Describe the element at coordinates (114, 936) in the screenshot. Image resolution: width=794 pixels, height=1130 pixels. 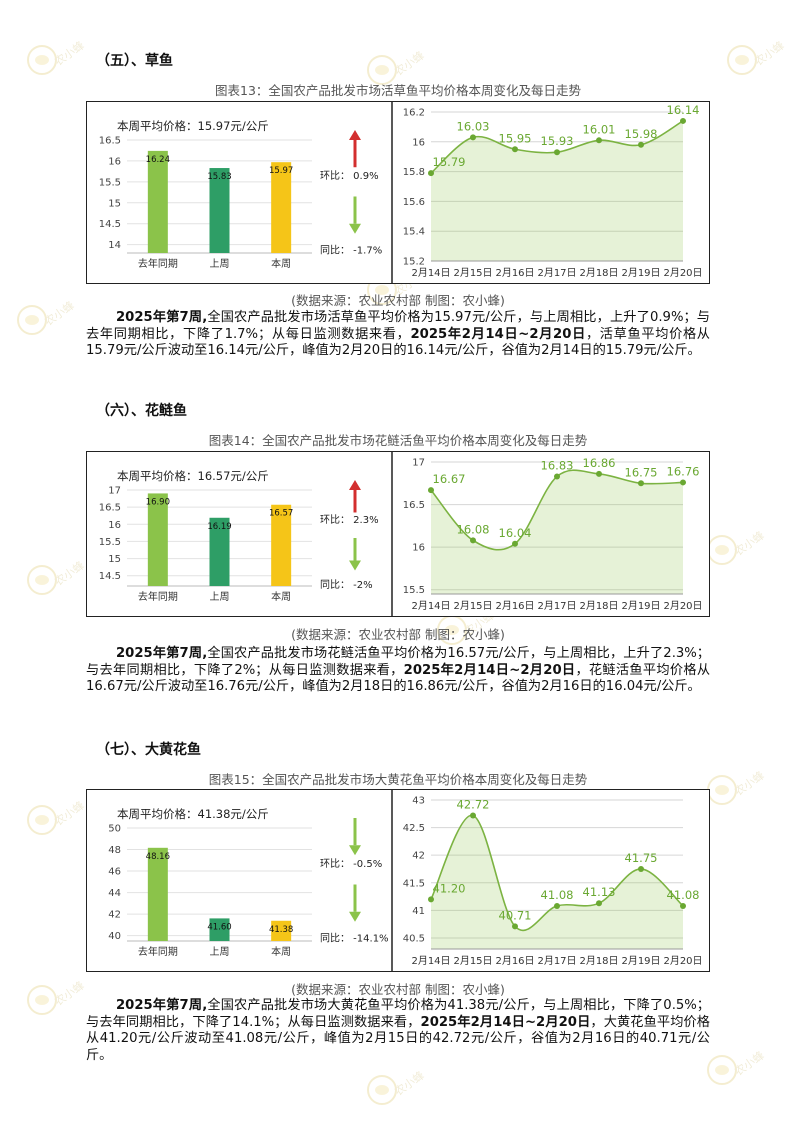
I see `y-tick-label: 40` at that location.